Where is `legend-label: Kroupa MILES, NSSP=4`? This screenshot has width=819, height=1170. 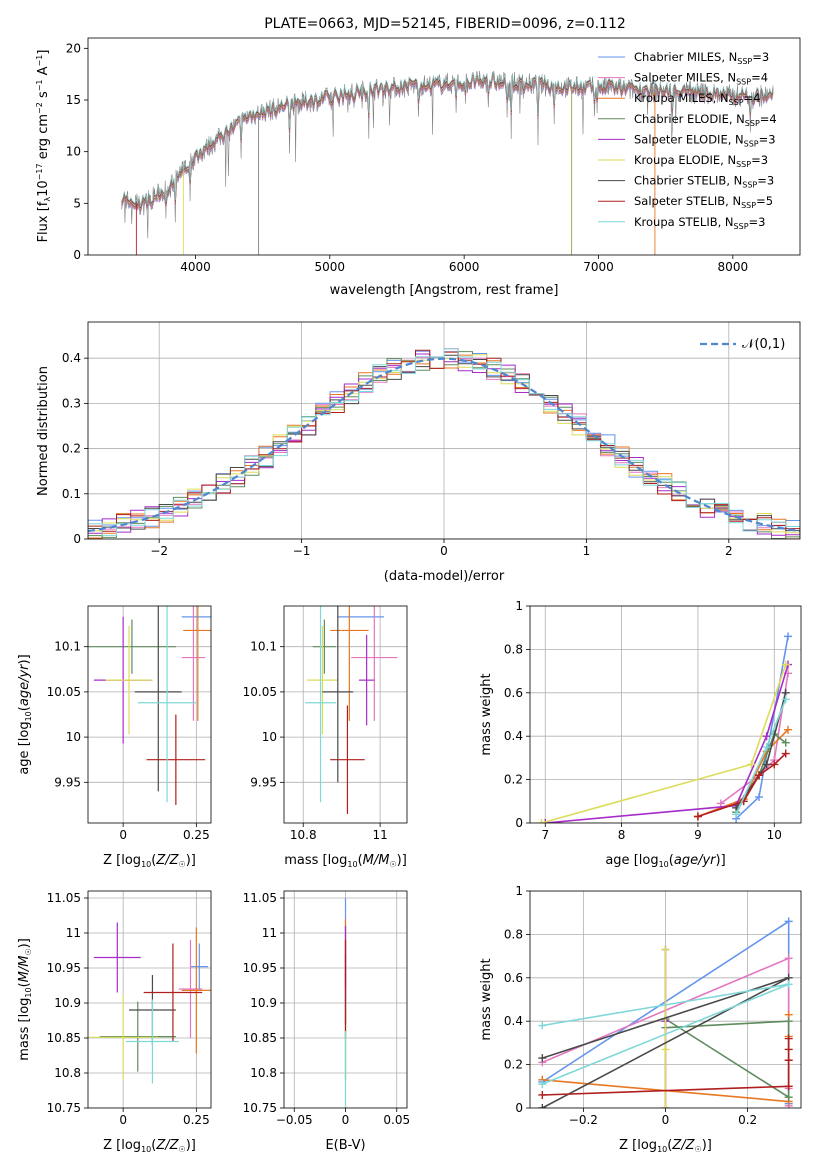 legend-label: Kroupa MILES, NSSP=4 is located at coordinates (697, 99).